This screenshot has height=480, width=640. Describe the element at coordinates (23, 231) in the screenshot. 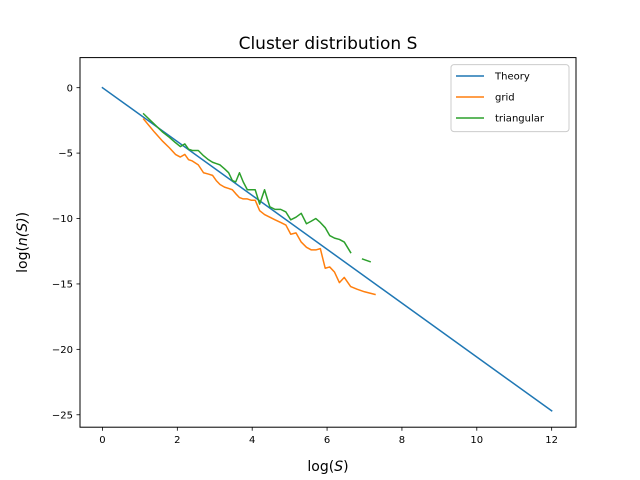

I see `y-axis-title-variable: n(S)` at that location.